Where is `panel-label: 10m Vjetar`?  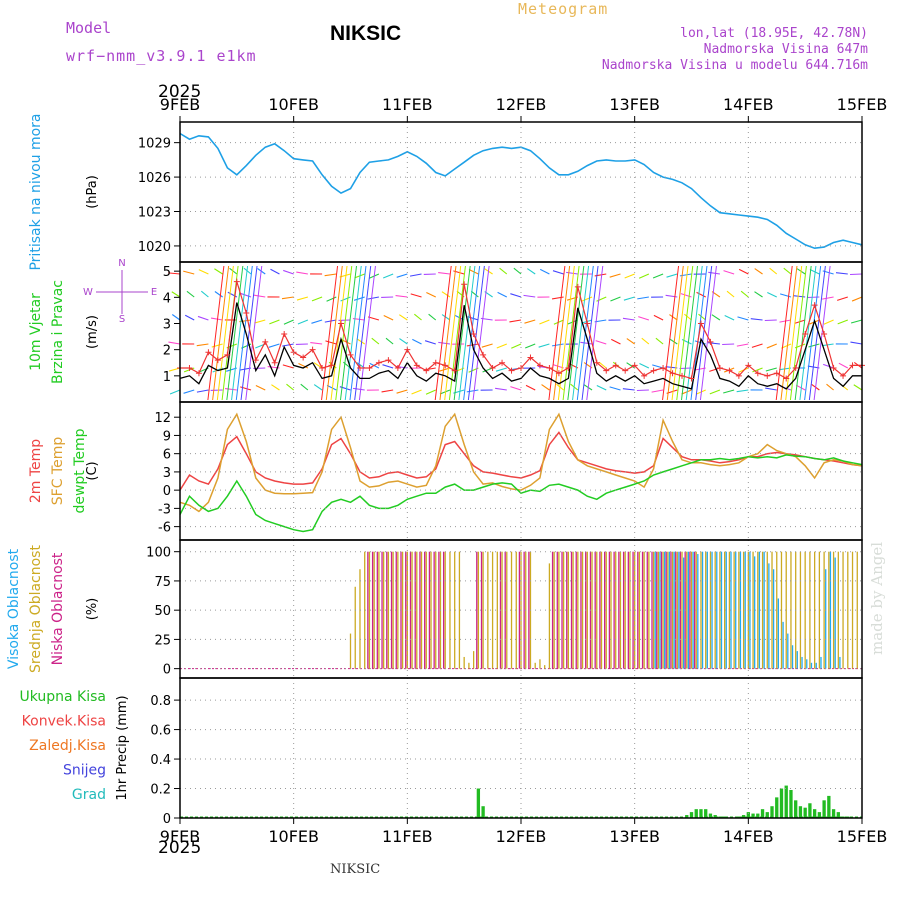
panel-label: 10m Vjetar is located at coordinates (36, 332).